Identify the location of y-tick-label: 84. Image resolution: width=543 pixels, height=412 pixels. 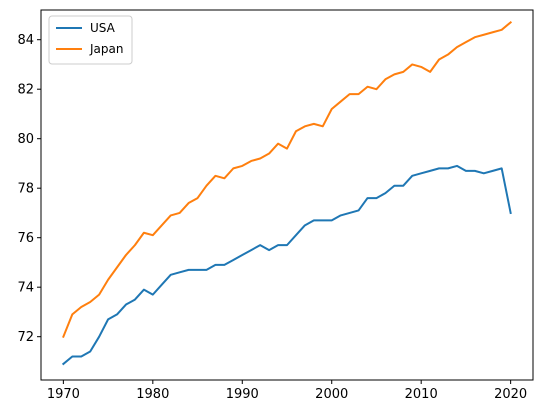
(25, 40).